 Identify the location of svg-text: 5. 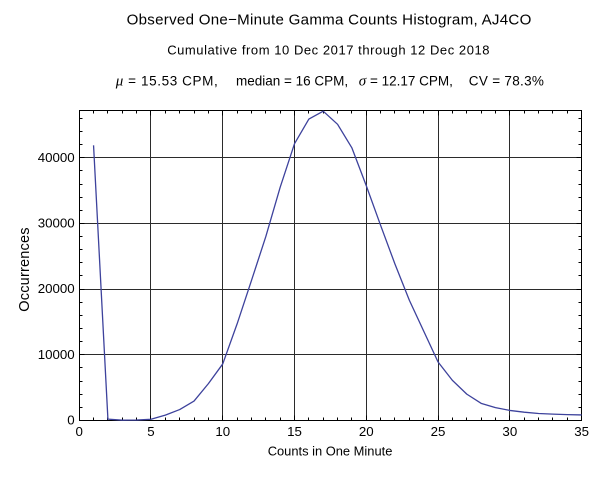
(150, 431).